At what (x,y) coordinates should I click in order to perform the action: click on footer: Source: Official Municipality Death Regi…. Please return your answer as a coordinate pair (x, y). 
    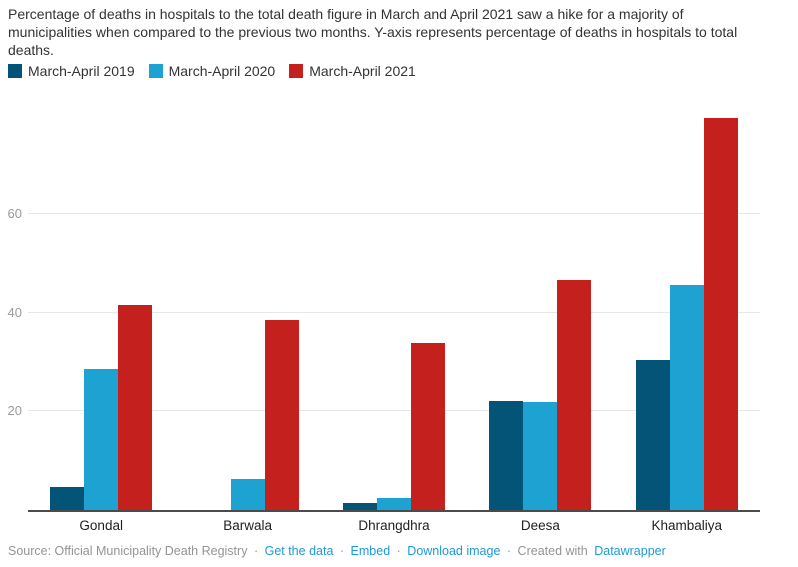
    Looking at the image, I should click on (337, 551).